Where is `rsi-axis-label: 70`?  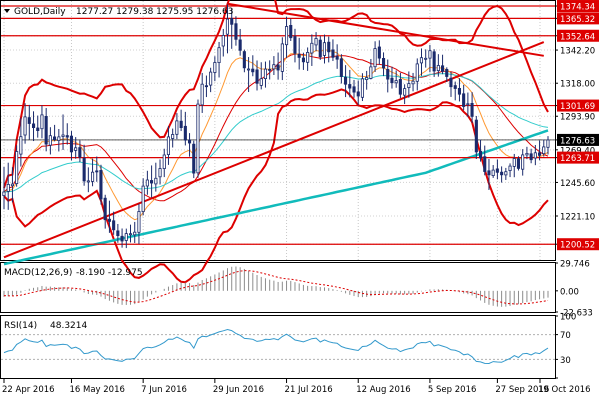 rsi-axis-label: 70 is located at coordinates (565, 336).